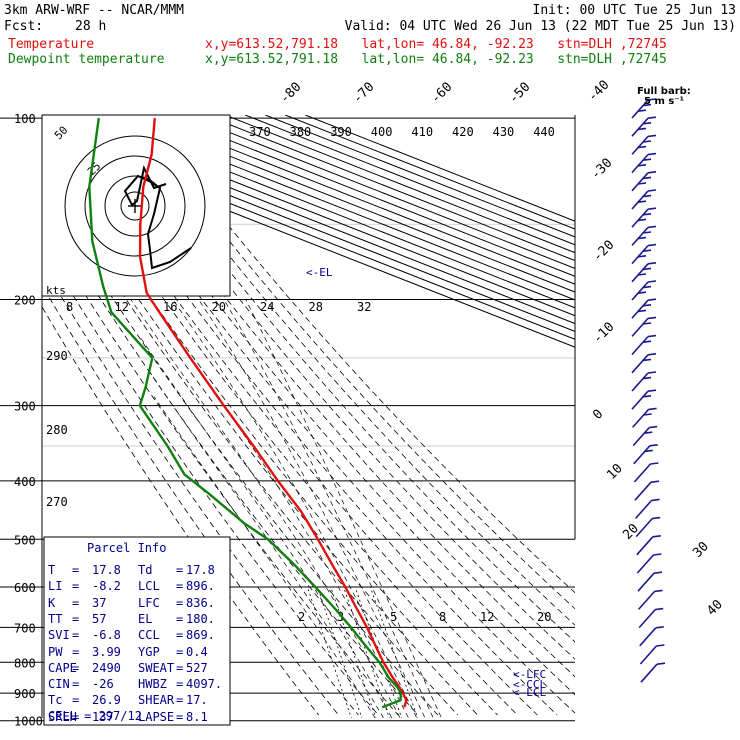 The height and width of the screenshot is (740, 740). Describe the element at coordinates (603, 333) in the screenshot. I see `temperature-axis-label--10: -10` at that location.